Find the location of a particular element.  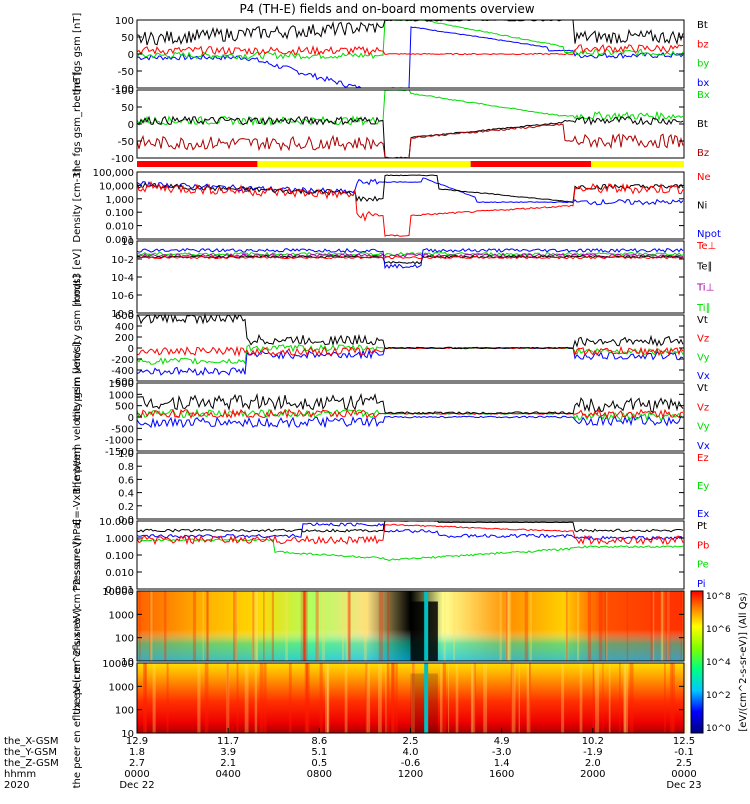

y-tick-label: -50 is located at coordinates (126, 142).